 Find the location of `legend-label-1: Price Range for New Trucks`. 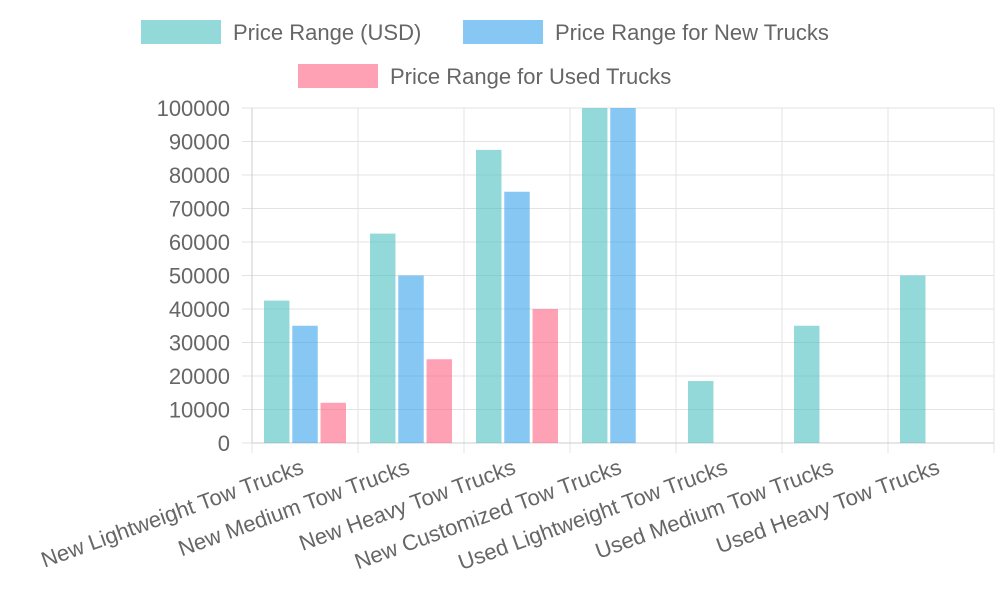

legend-label-1: Price Range for New Trucks is located at coordinates (692, 32).